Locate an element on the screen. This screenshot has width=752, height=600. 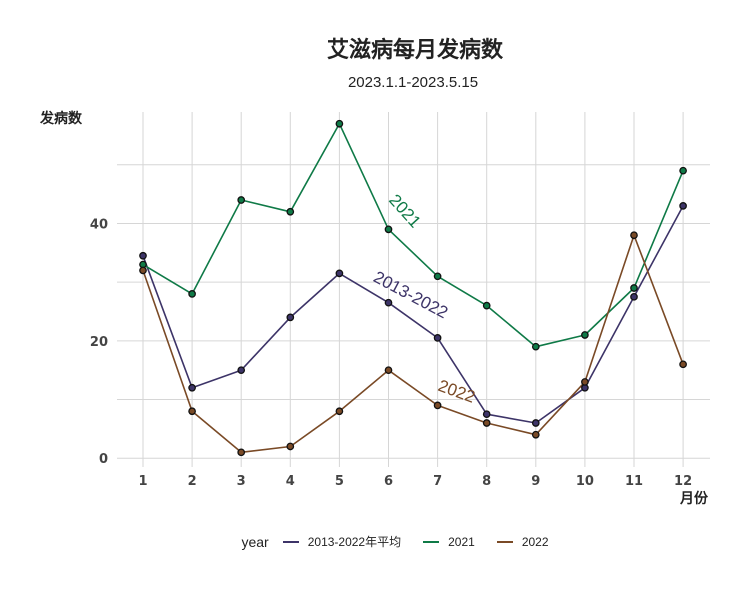
chart-subtitle: 2023.1.1-2023.5.15 is located at coordinates (413, 82).